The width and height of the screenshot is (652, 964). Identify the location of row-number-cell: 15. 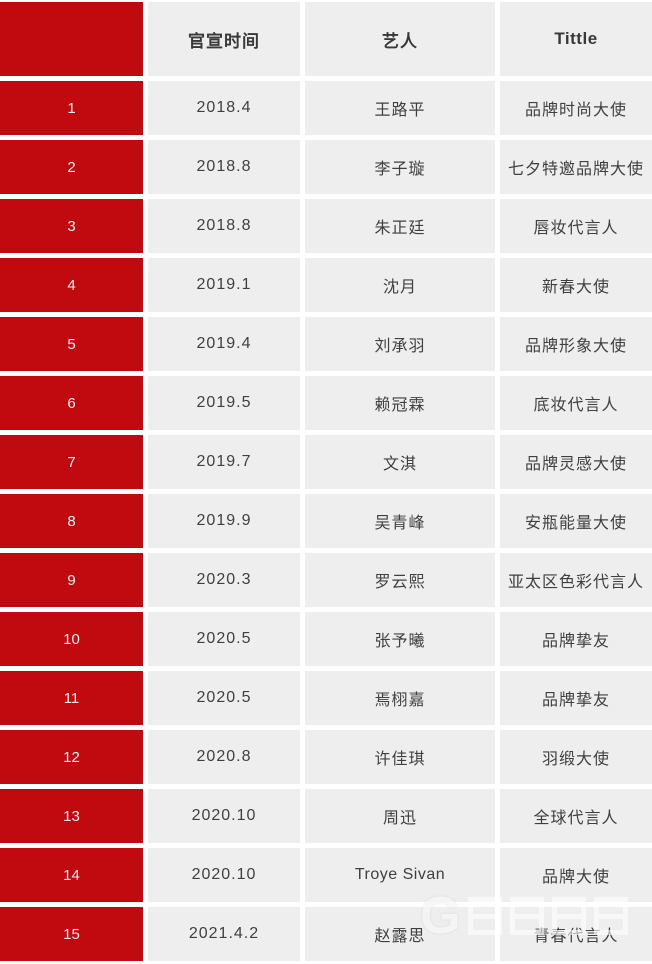
(71, 934).